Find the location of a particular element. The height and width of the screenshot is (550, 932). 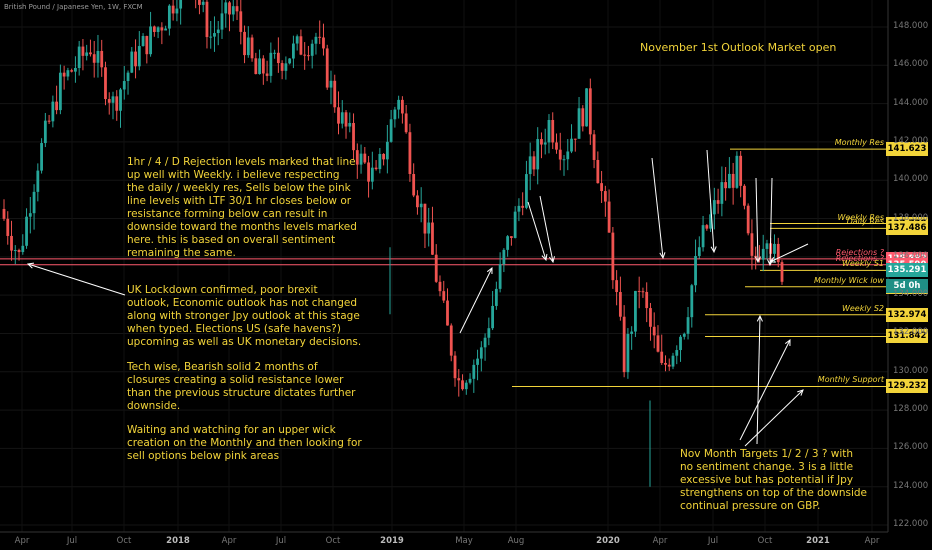

level-label: Monthly Res is located at coordinates (859, 143).